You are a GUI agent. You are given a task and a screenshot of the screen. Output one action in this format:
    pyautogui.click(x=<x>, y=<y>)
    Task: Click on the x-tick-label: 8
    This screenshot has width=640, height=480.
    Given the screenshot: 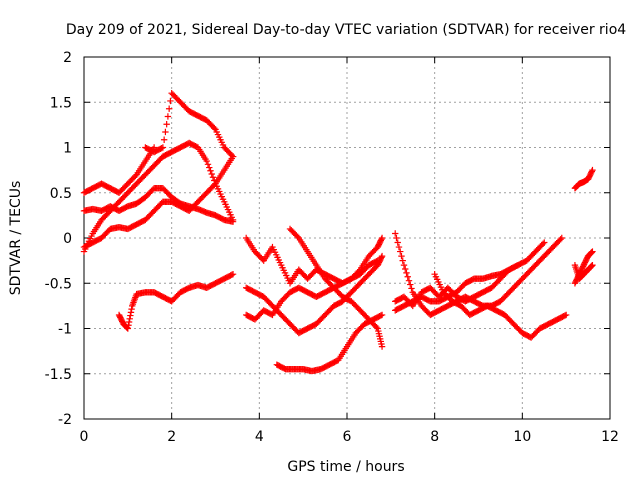 What is the action you would take?
    pyautogui.click(x=434, y=437)
    